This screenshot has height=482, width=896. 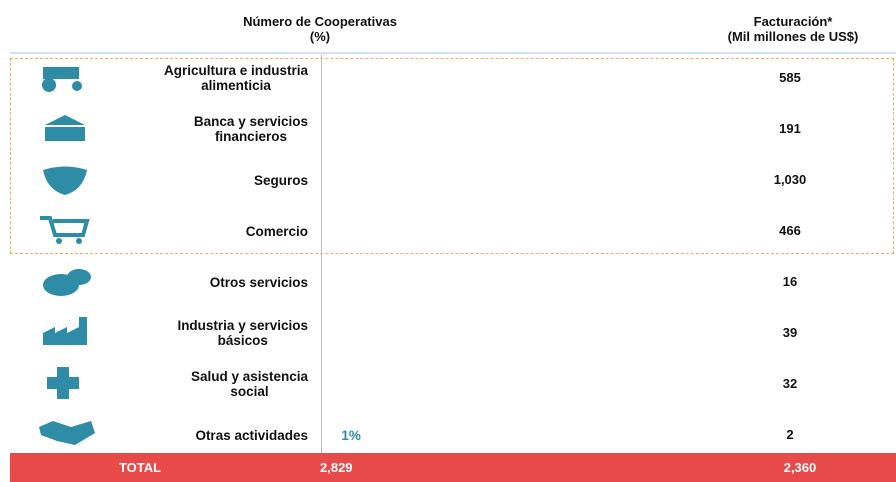 What do you see at coordinates (276, 231) in the screenshot?
I see `category-label: Comercio` at bounding box center [276, 231].